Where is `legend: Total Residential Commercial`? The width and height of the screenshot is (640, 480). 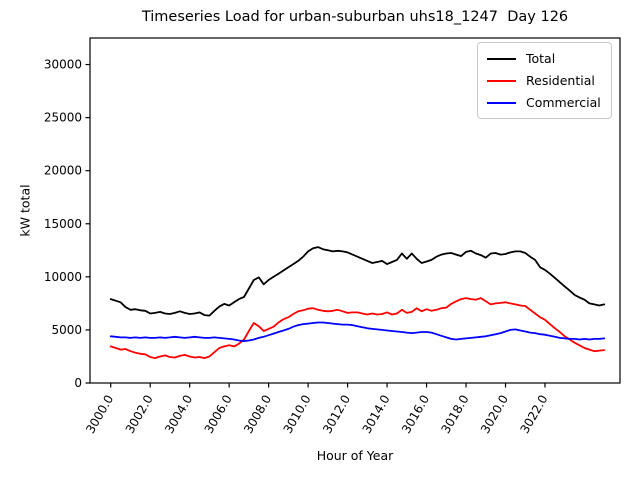 legend: Total Residential Commercial is located at coordinates (544, 80).